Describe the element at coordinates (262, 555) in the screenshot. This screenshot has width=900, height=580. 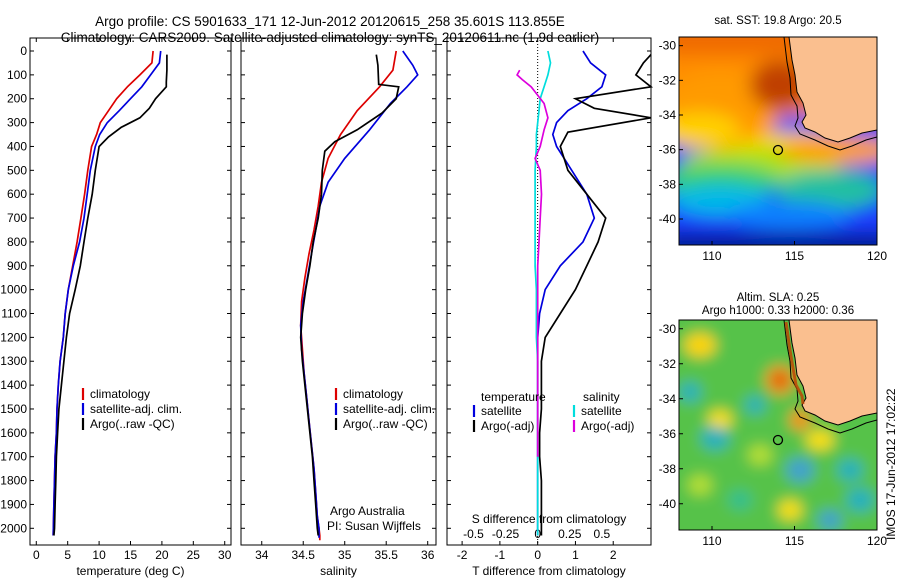
I see `salinity-xtick-label: 34` at that location.